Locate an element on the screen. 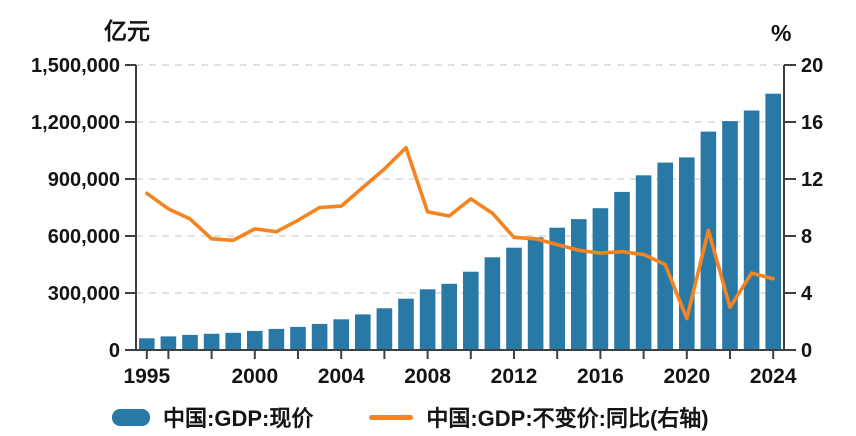 The image size is (856, 436). svg-text: 1,500,000 is located at coordinates (75, 66).